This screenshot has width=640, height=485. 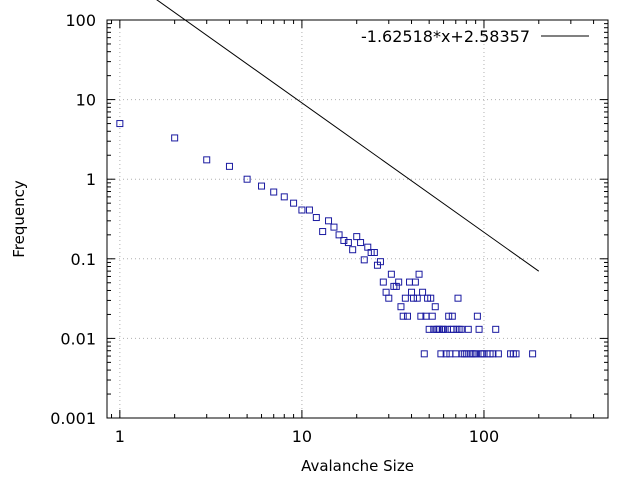 I want to click on legend-label: -1.62518*x+2.58357, so click(x=445, y=36).